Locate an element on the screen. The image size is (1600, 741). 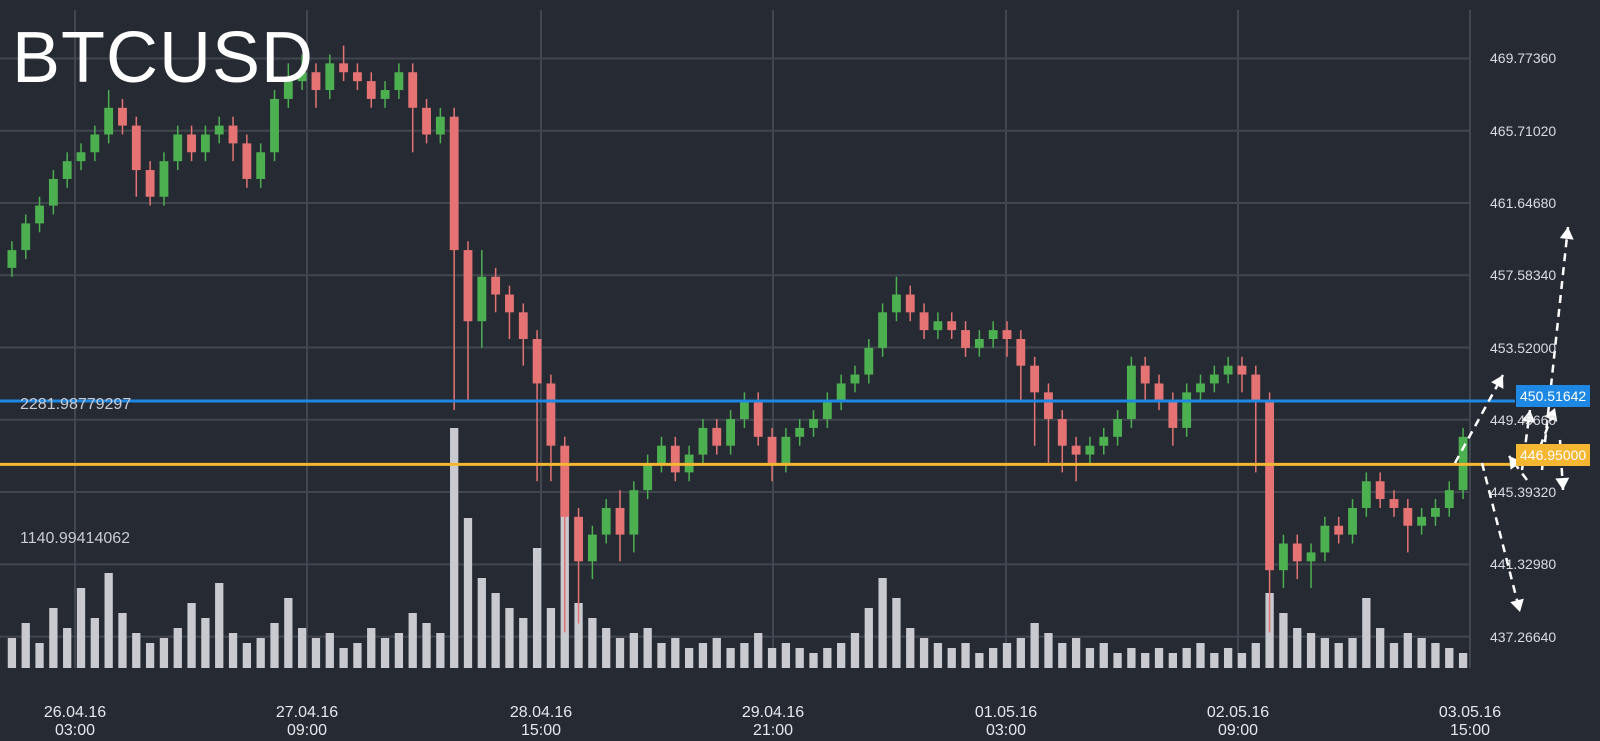
forecast-arrows is located at coordinates (1513, 419).